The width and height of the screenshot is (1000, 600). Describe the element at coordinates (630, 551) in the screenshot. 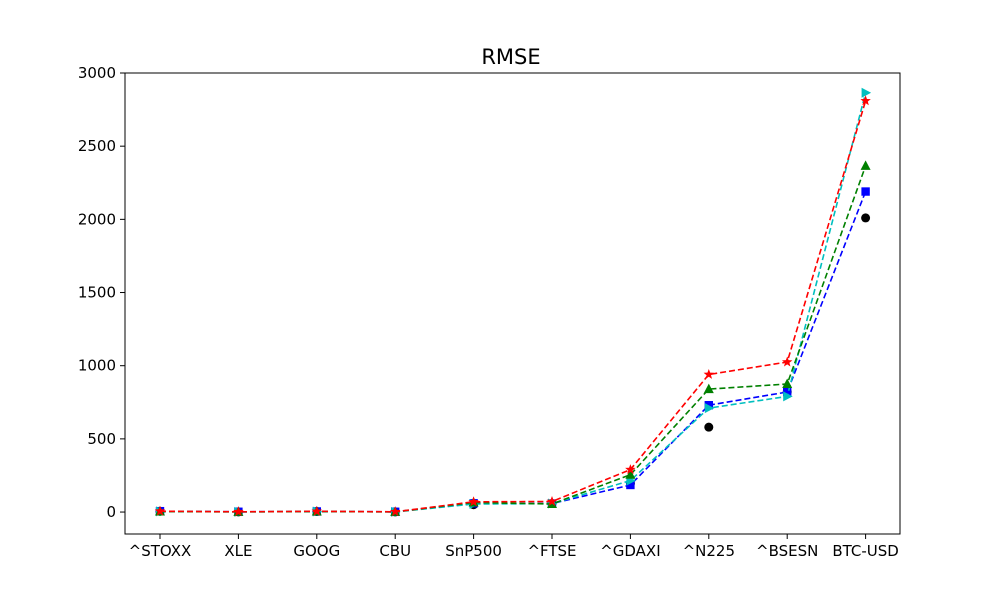

I see `x-tick-label: ^GDAXI` at that location.